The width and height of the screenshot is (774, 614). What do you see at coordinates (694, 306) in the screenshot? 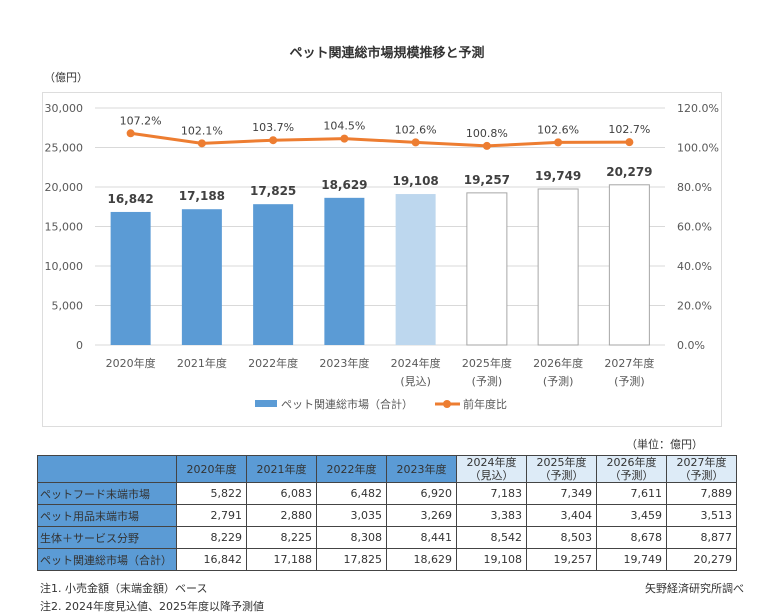
I see `y2-tick-label: 20.0%` at bounding box center [694, 306].